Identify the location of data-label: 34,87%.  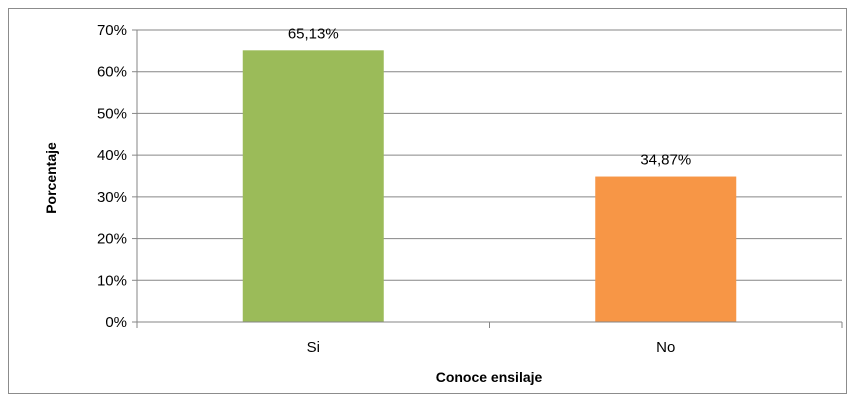
(665, 160).